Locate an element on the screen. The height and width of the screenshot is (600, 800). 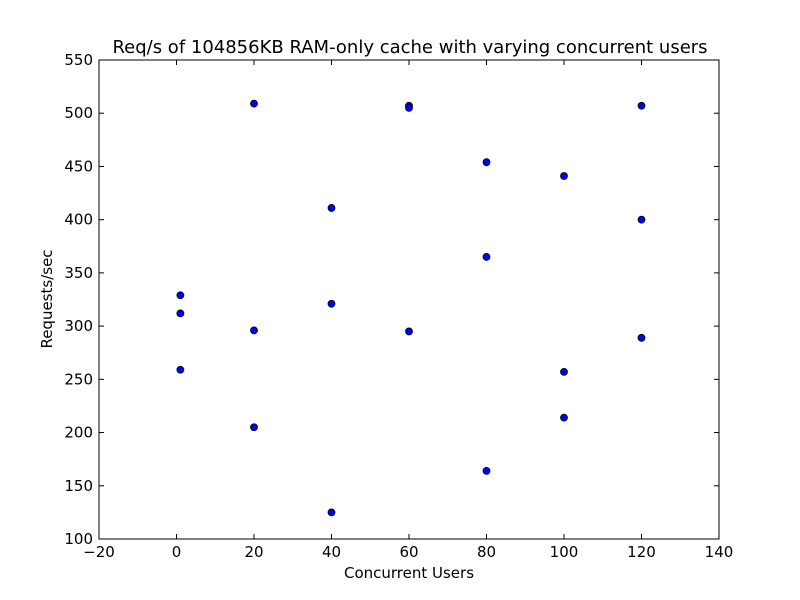
y-tick-label: 200 is located at coordinates (78, 433).